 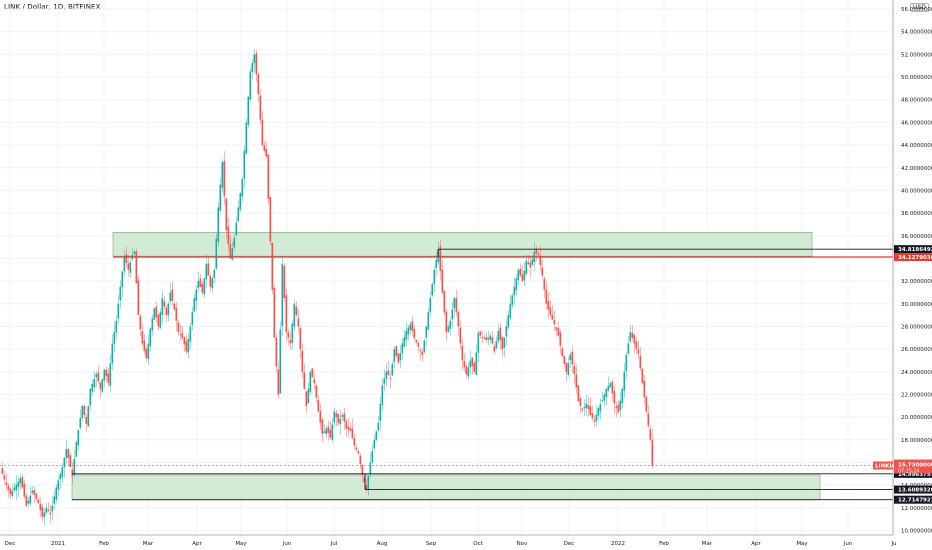 I want to click on x-tick-label: Jun, so click(x=287, y=544).